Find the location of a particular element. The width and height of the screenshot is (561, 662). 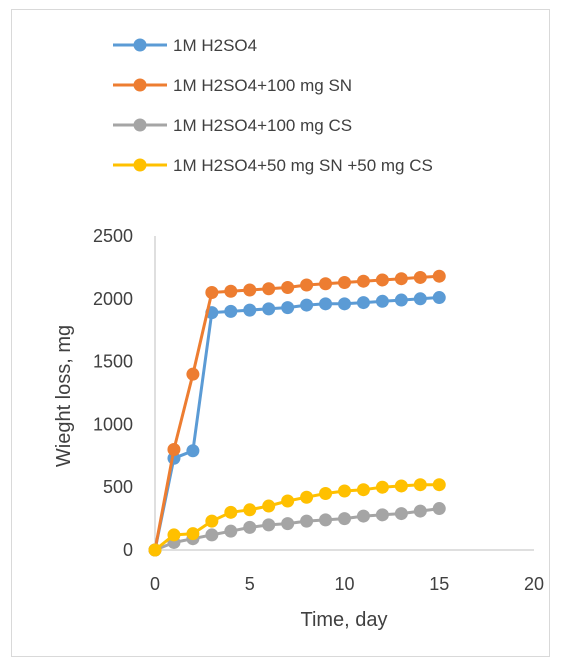

legend-entry: 1M H2SO4+100 mg SN is located at coordinates (232, 85).